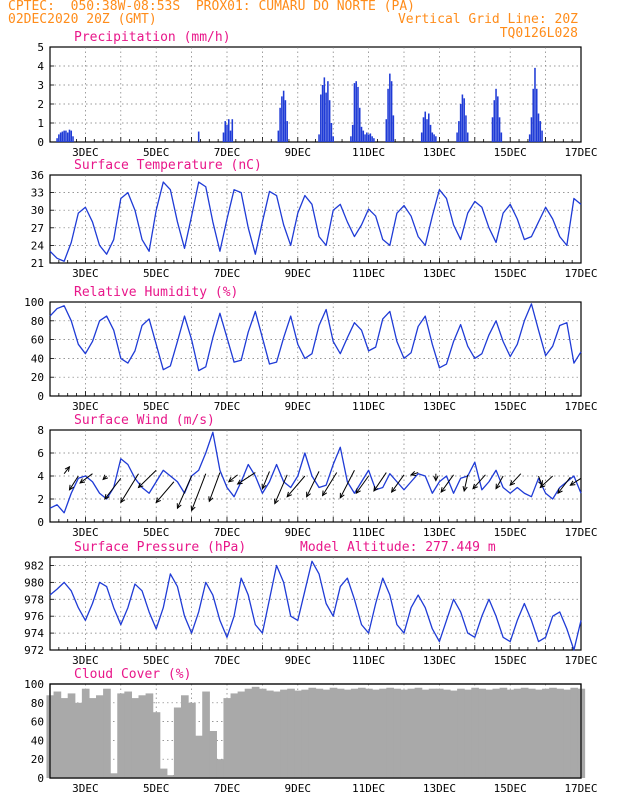 This screenshot has height=800, width=618. I want to click on x-tick-label: 5DEC, so click(156, 152).